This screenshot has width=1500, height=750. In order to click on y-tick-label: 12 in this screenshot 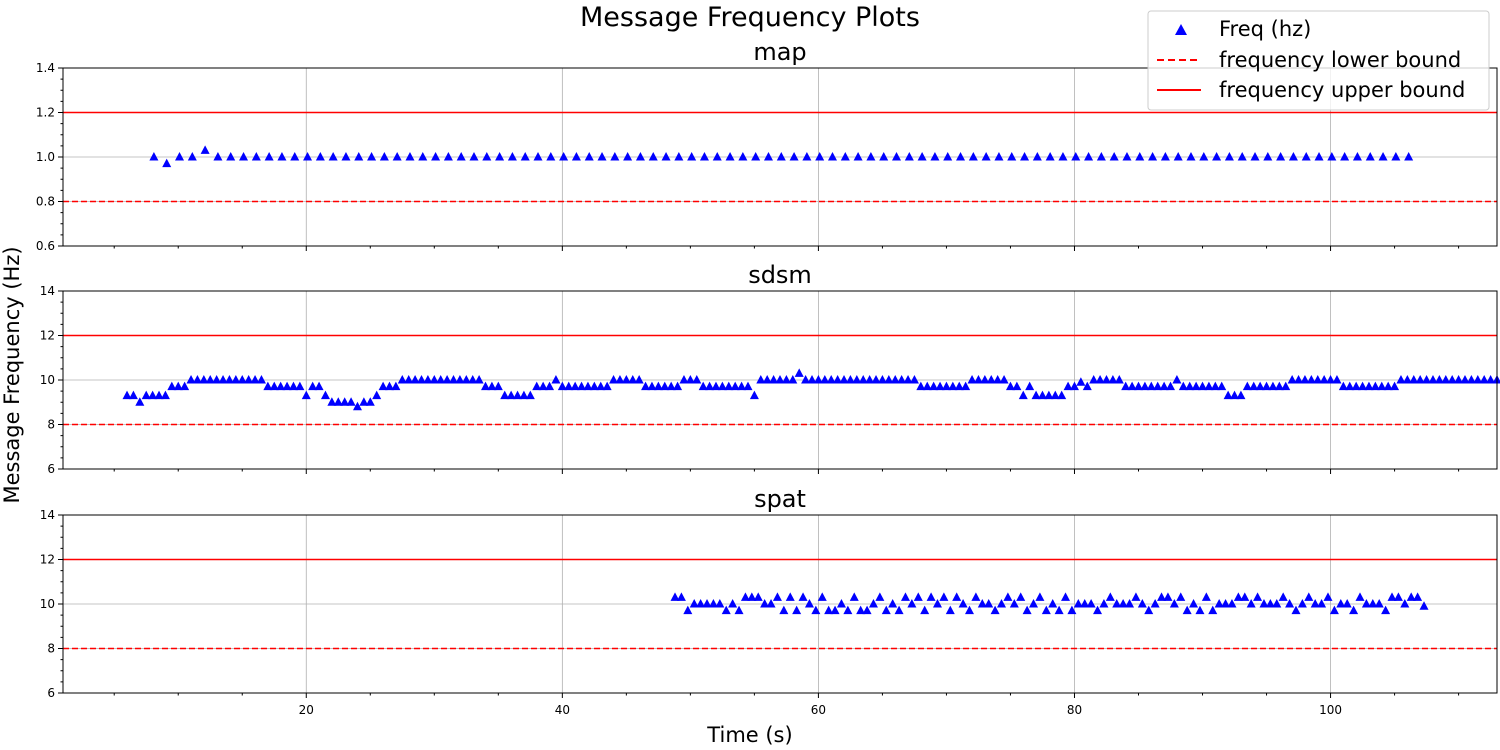, I will do `click(47, 336)`.